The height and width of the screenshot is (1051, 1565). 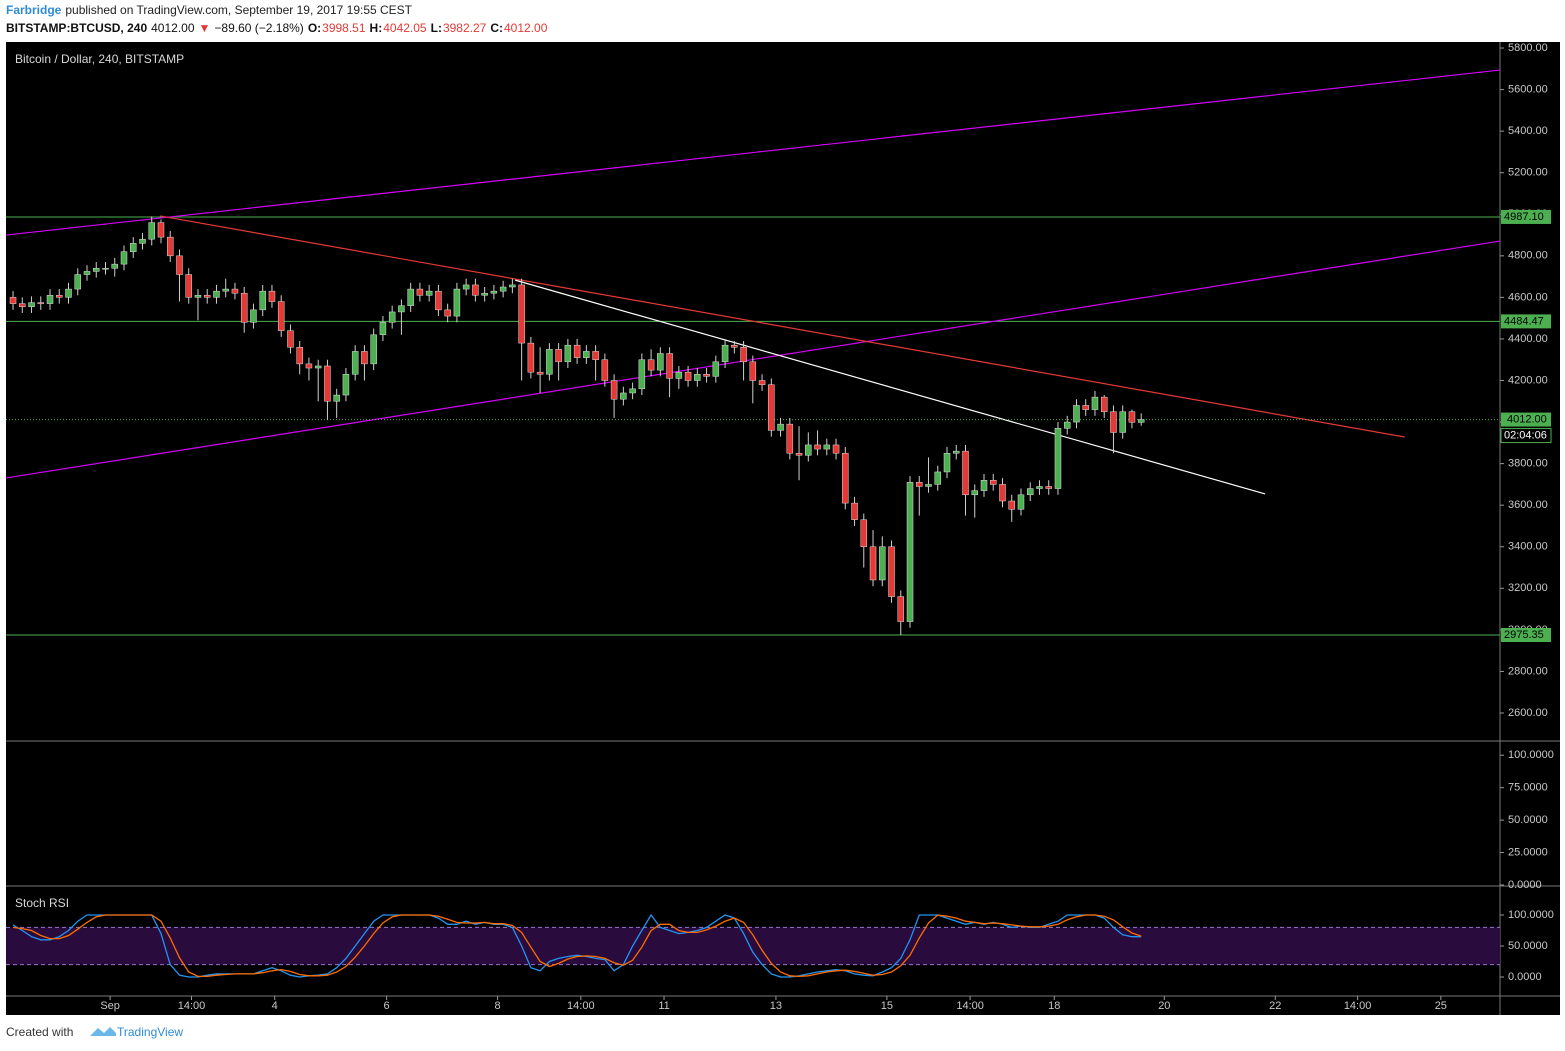 What do you see at coordinates (173, 28) in the screenshot?
I see `header-quote: 4012.00` at bounding box center [173, 28].